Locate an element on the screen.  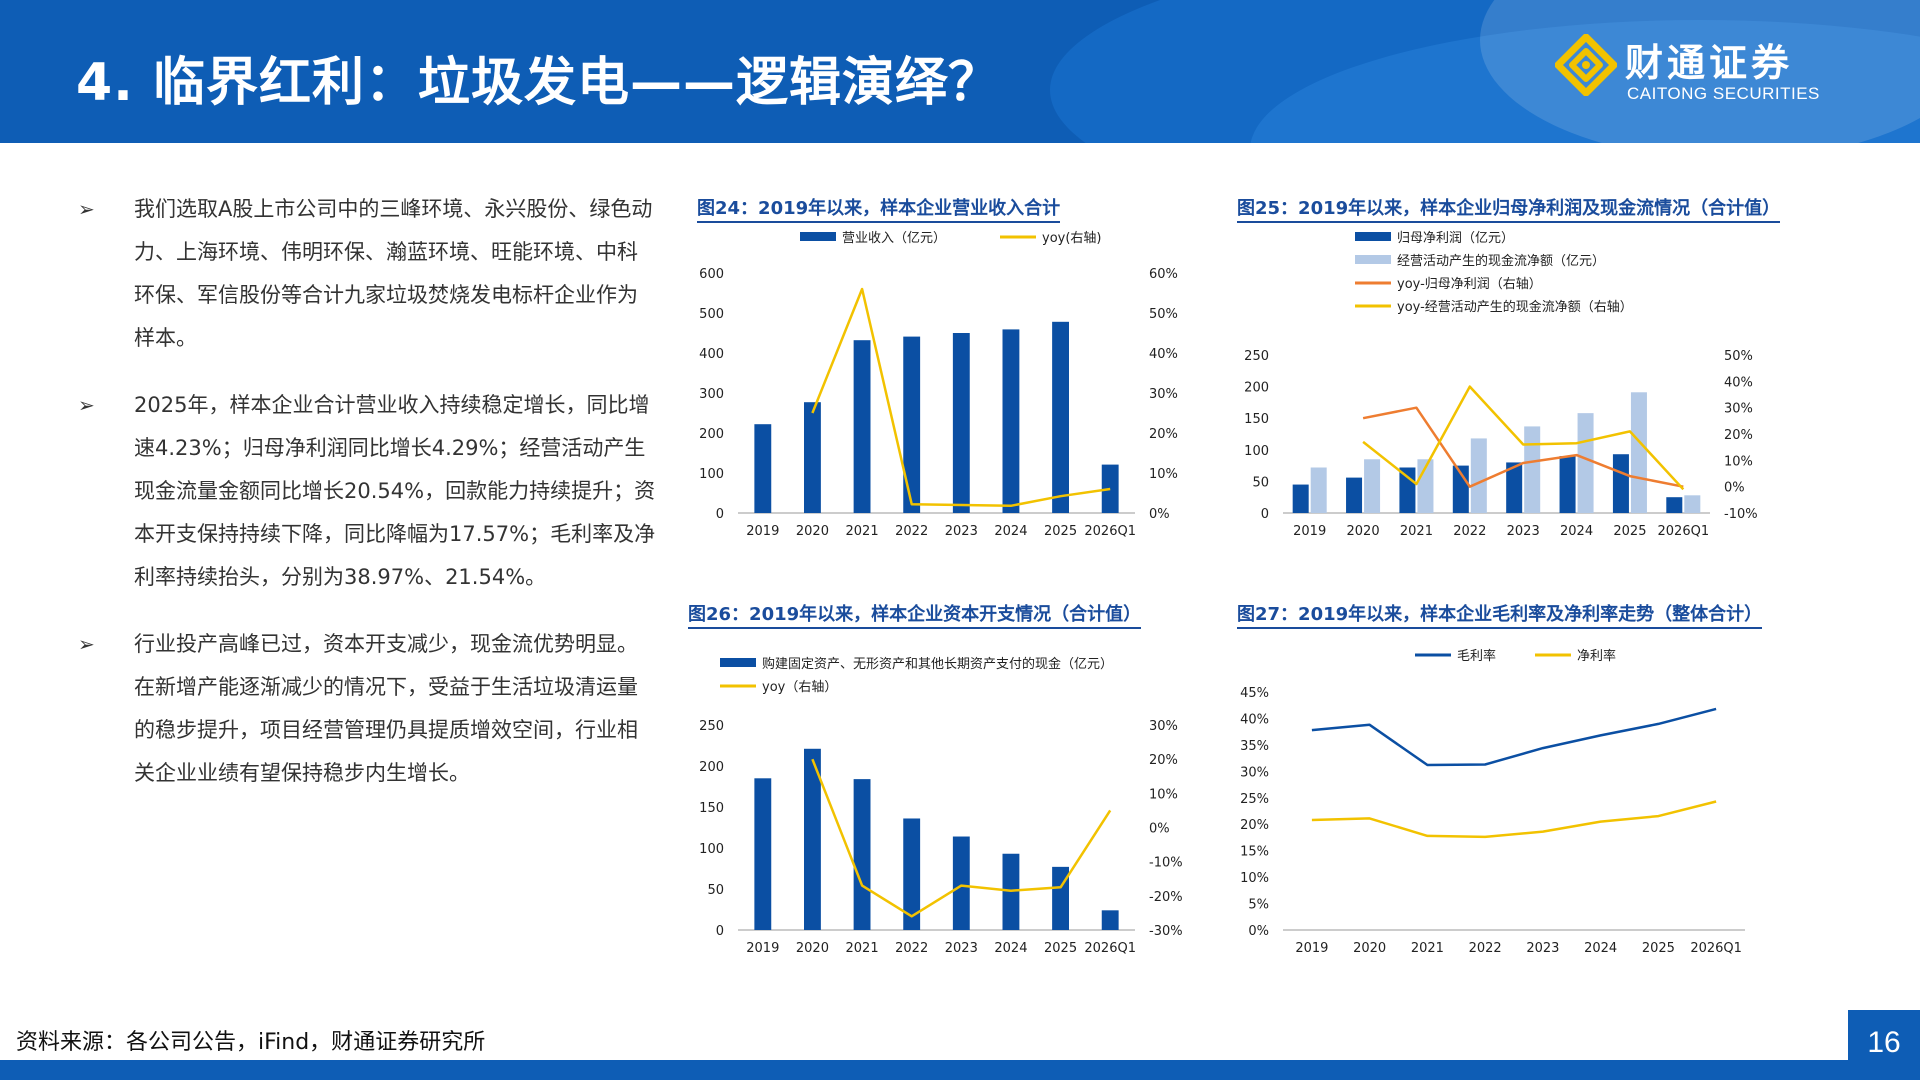
y-tick-label: 15% is located at coordinates (1254, 852).